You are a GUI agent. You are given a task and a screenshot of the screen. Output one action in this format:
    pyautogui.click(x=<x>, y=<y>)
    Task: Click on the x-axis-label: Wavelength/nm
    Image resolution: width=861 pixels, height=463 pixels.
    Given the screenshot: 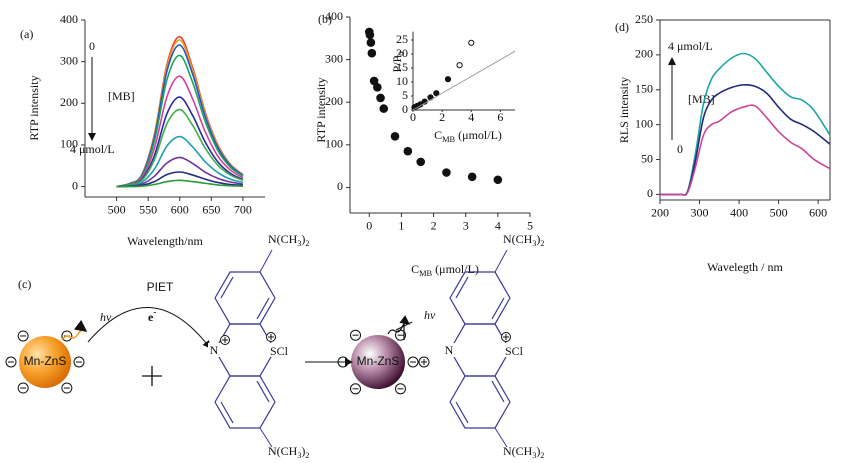 What is the action you would take?
    pyautogui.click(x=165, y=241)
    